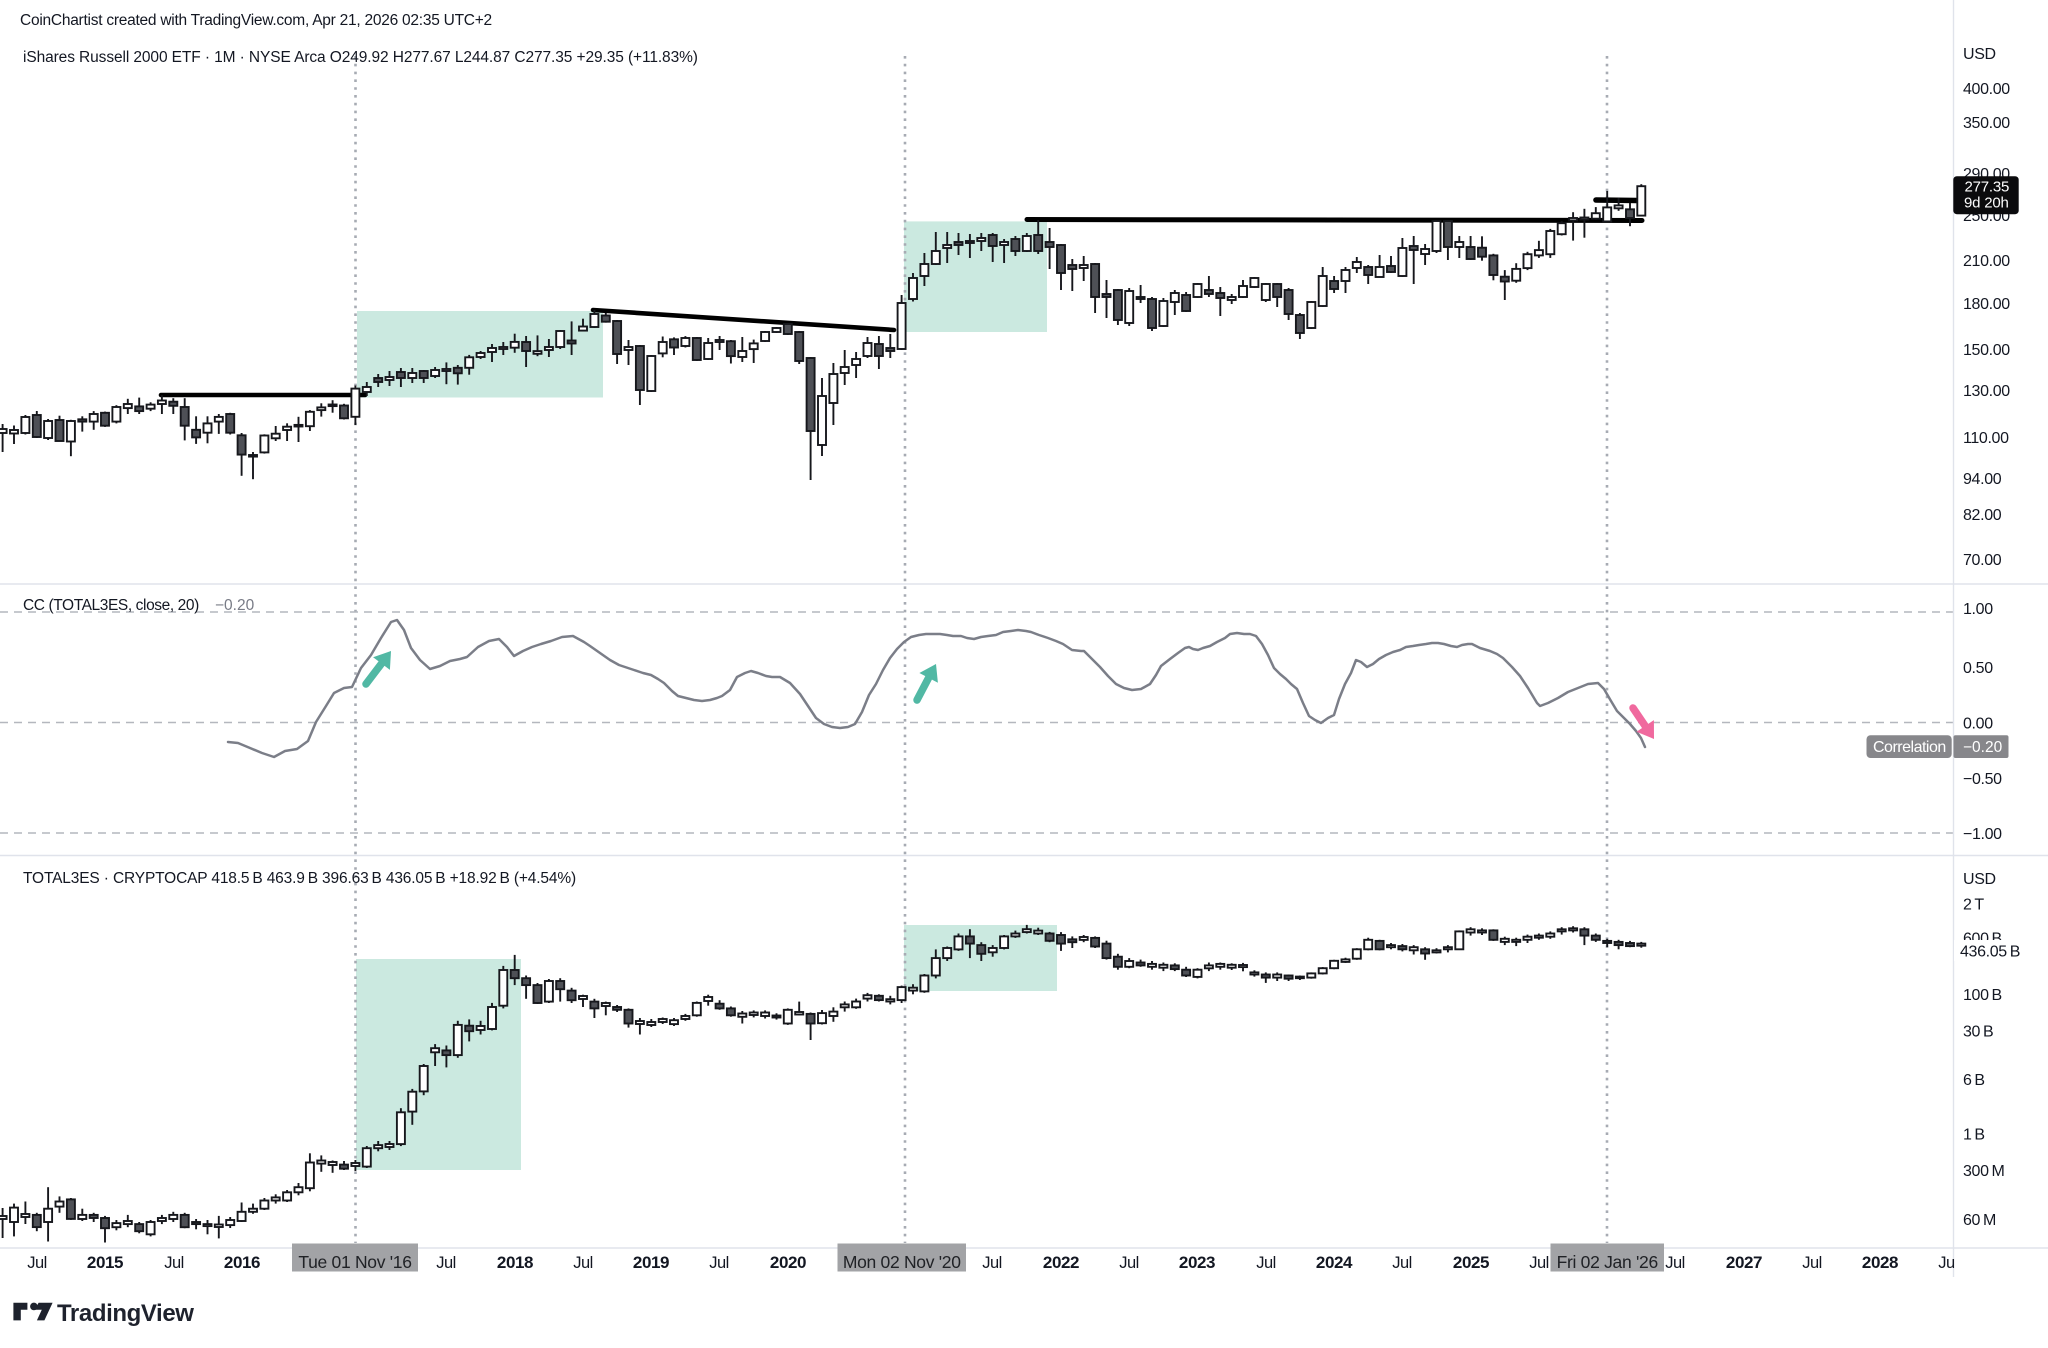 This screenshot has width=2048, height=1348. I want to click on svg-text: CC (TOTAL3ES, close, 20), so click(111, 605).